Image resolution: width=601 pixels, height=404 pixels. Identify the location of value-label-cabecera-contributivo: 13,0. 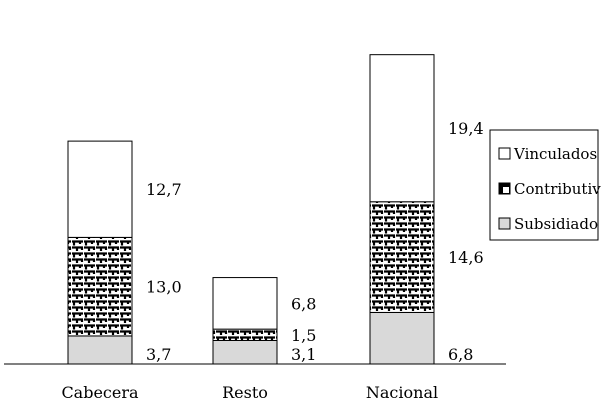
(164, 287).